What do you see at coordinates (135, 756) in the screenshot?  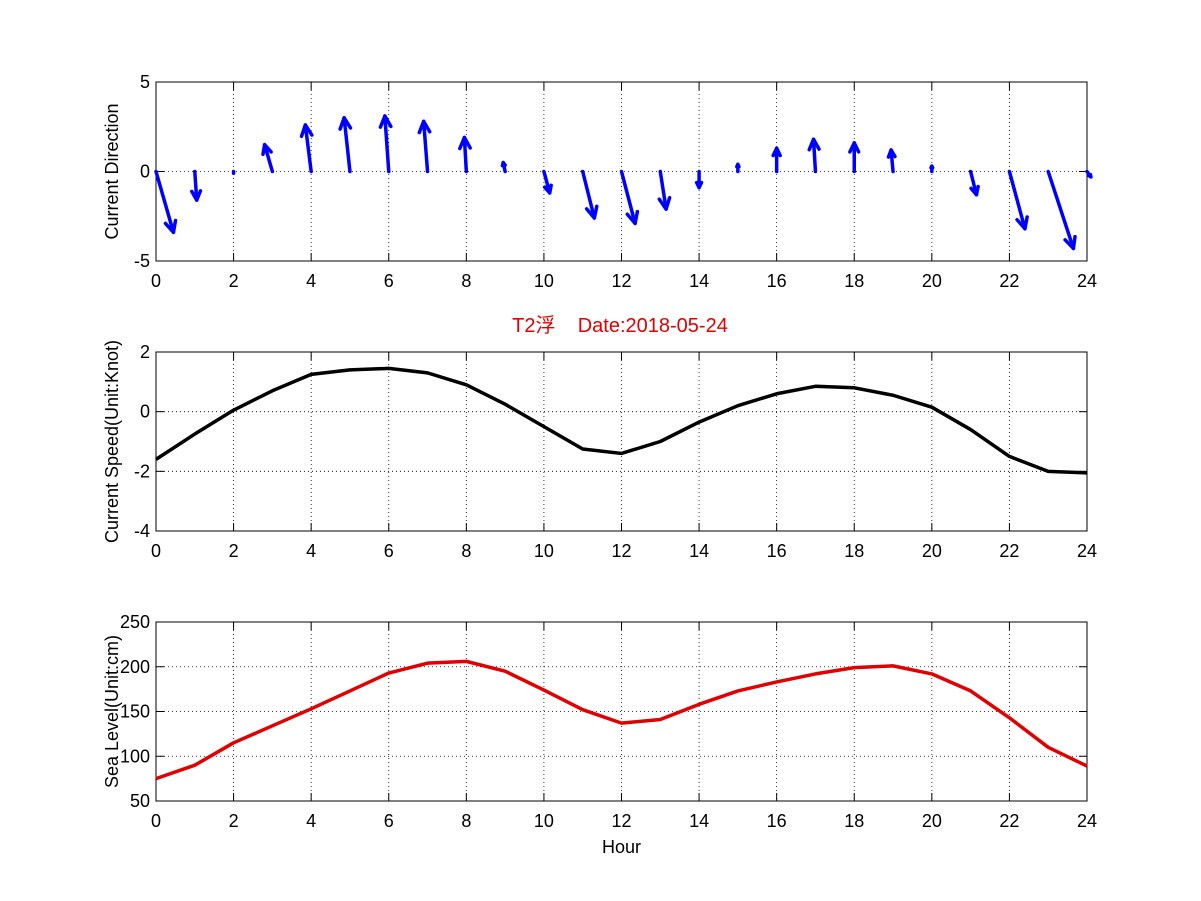 I see `y-tick-label: 100` at bounding box center [135, 756].